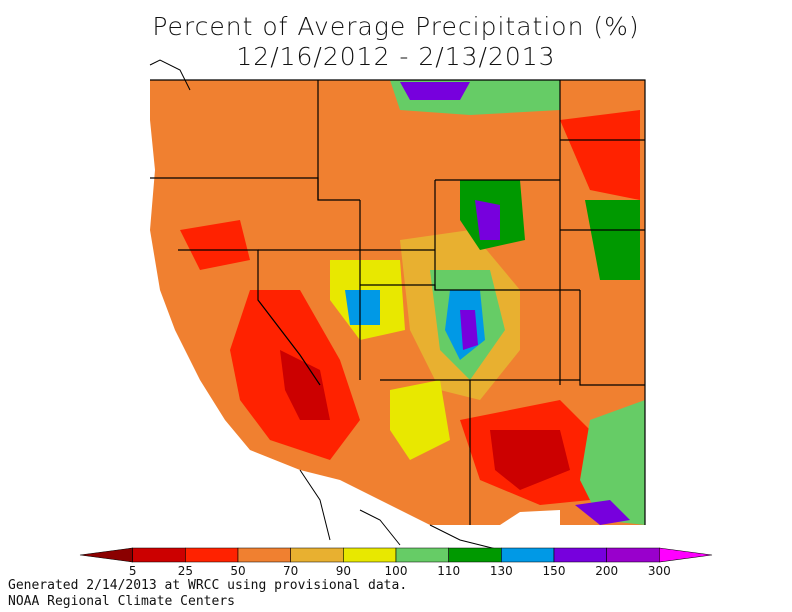  Describe the element at coordinates (606, 571) in the screenshot. I see `legend-tick-label: 200` at that location.